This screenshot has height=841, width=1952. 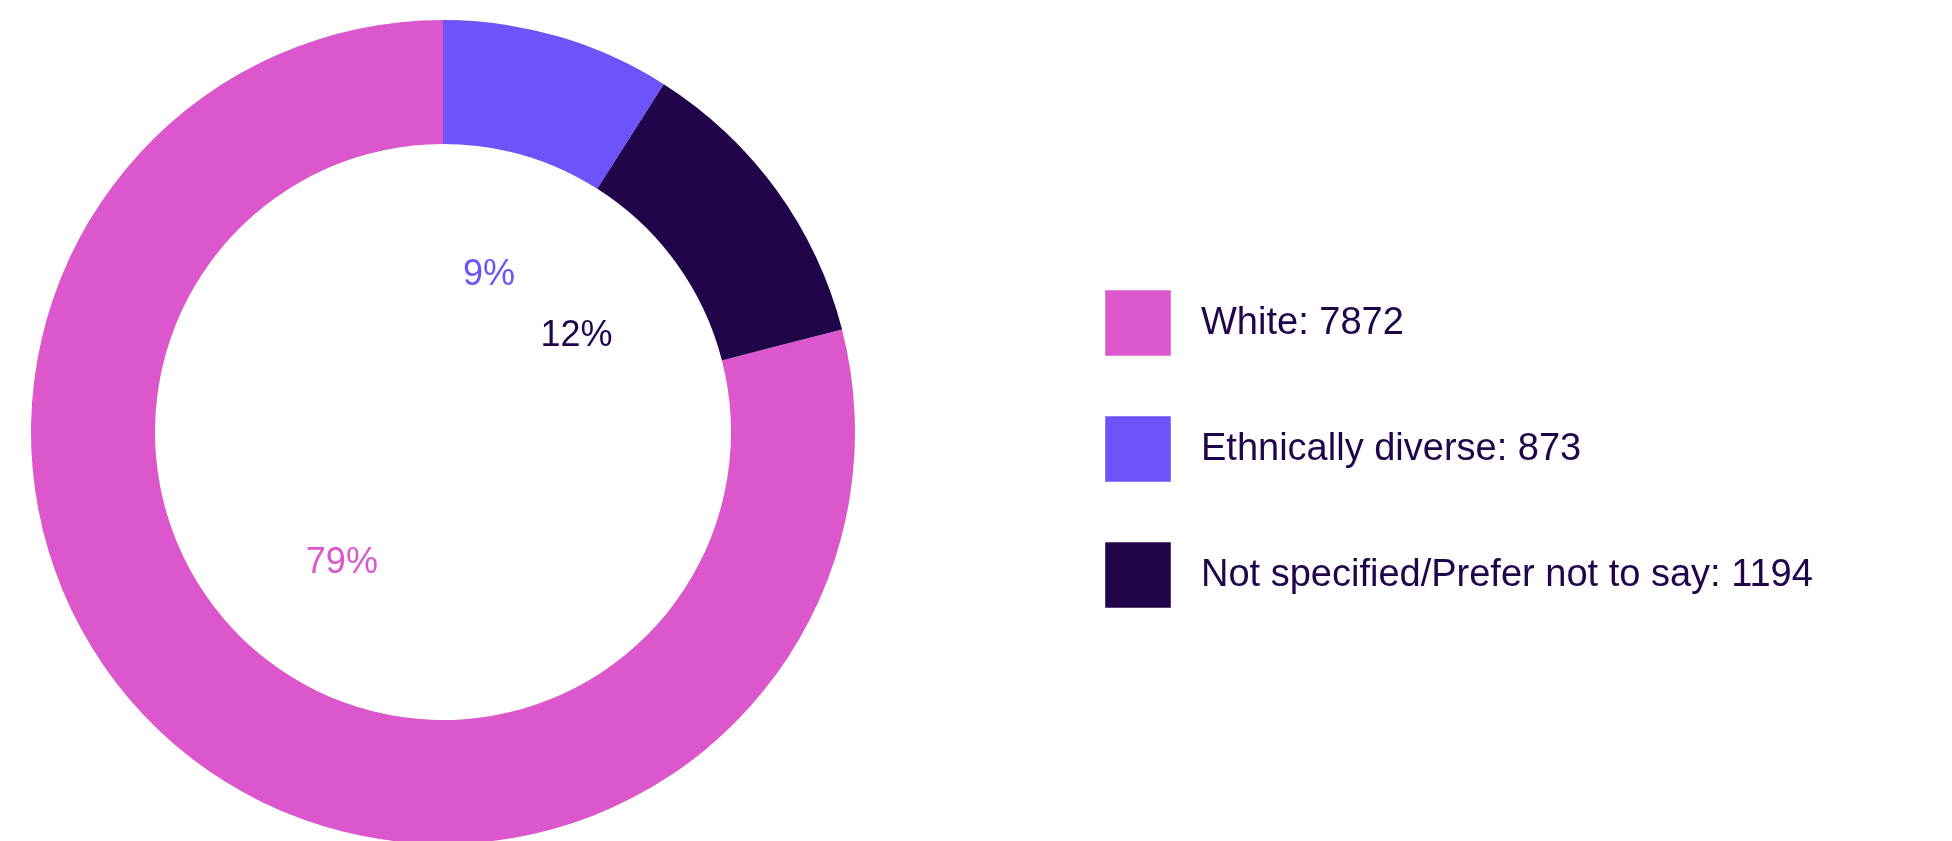 What do you see at coordinates (1302, 321) in the screenshot?
I see `legend-label: White: 7872` at bounding box center [1302, 321].